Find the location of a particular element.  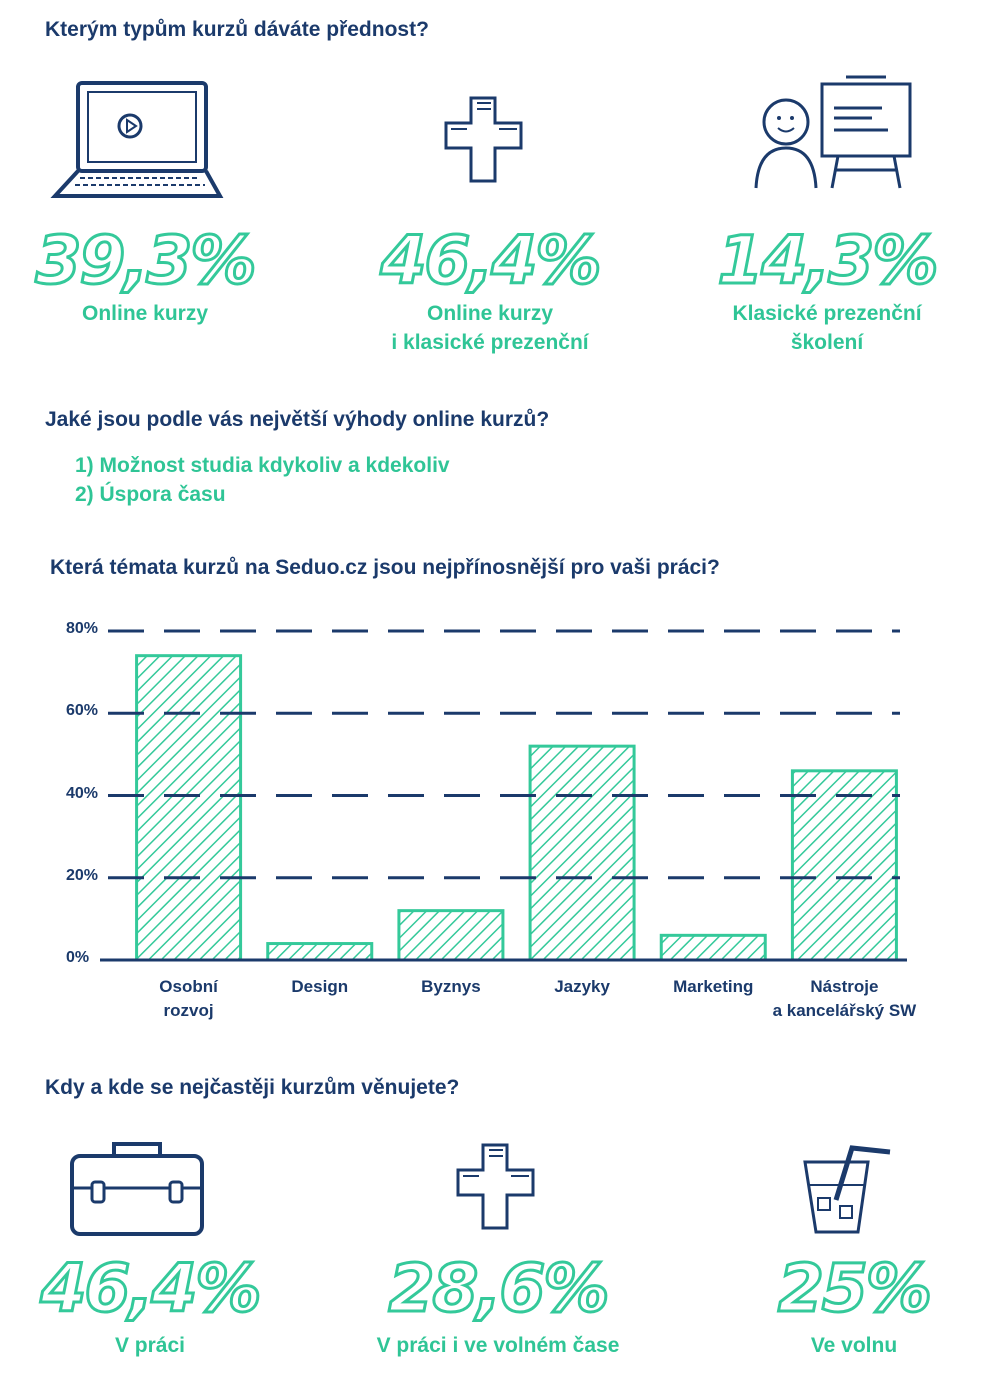

x-tick-label: Byznys is located at coordinates (451, 987).